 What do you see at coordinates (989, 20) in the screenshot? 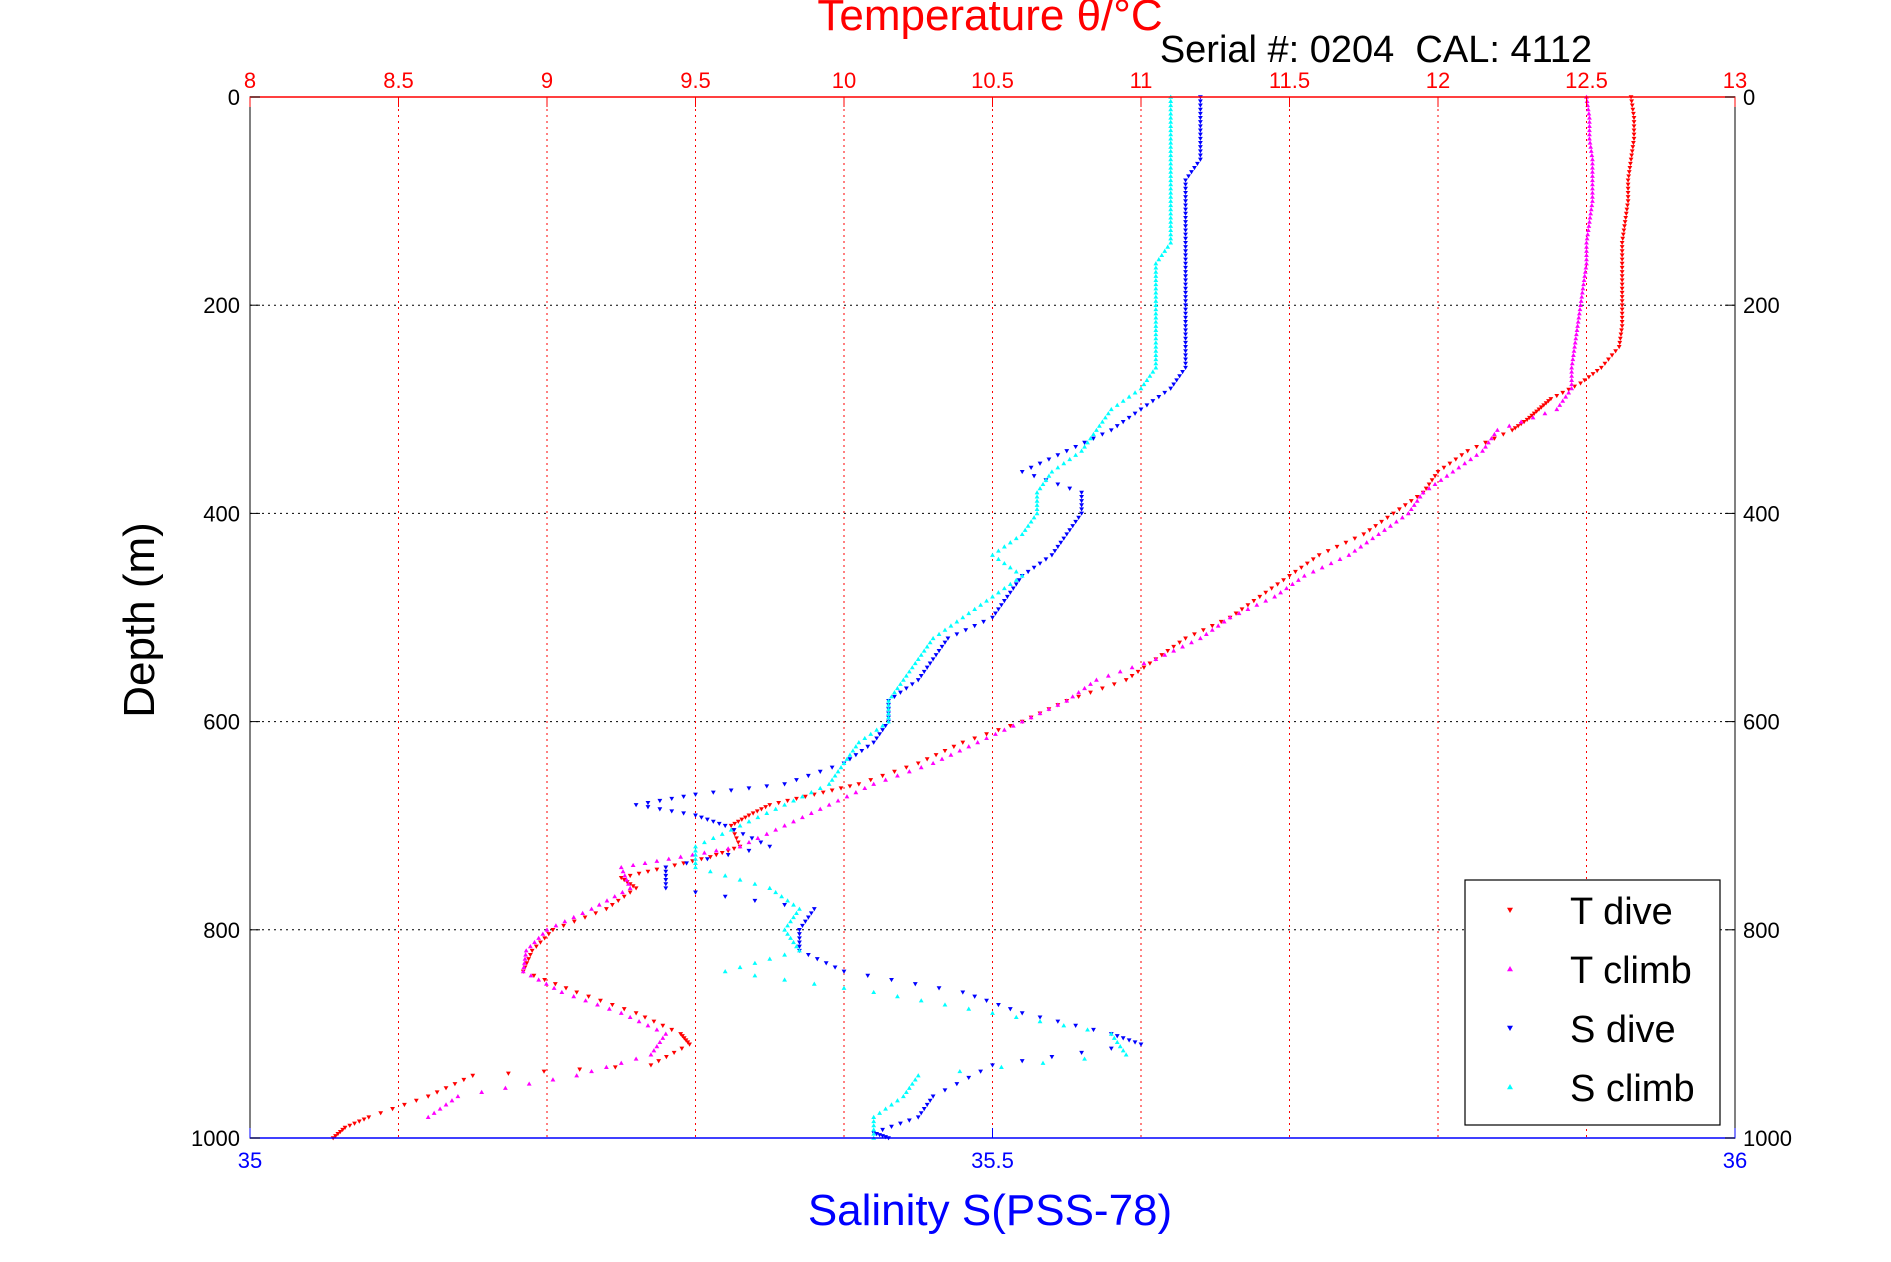
I see `chart-title: Temperature θ/°C` at bounding box center [989, 20].